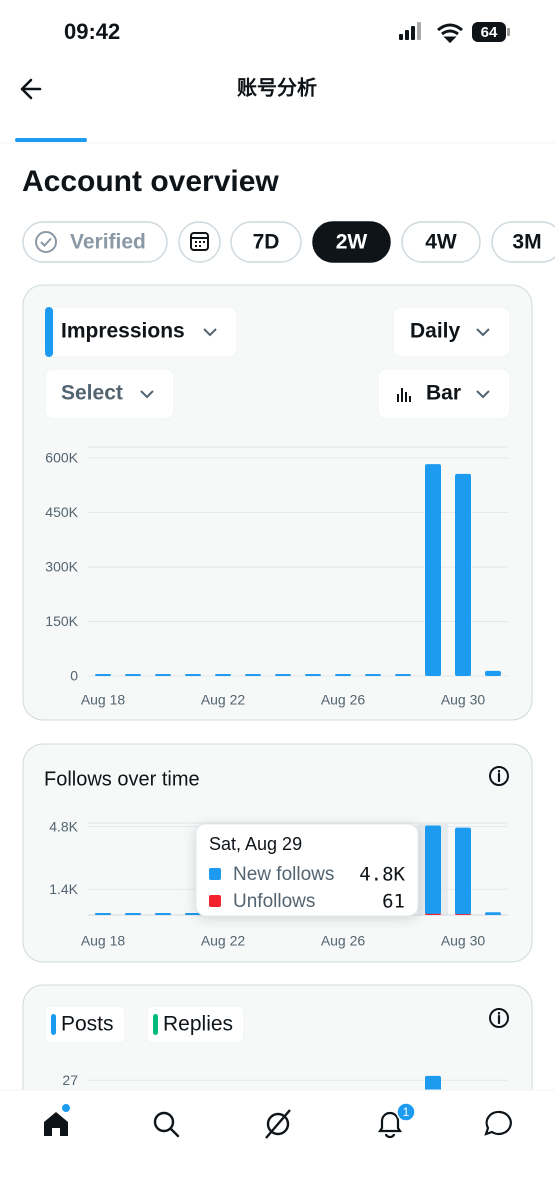 This screenshot has width=555, height=1200. What do you see at coordinates (435, 331) in the screenshot?
I see `interval-label: Daily` at bounding box center [435, 331].